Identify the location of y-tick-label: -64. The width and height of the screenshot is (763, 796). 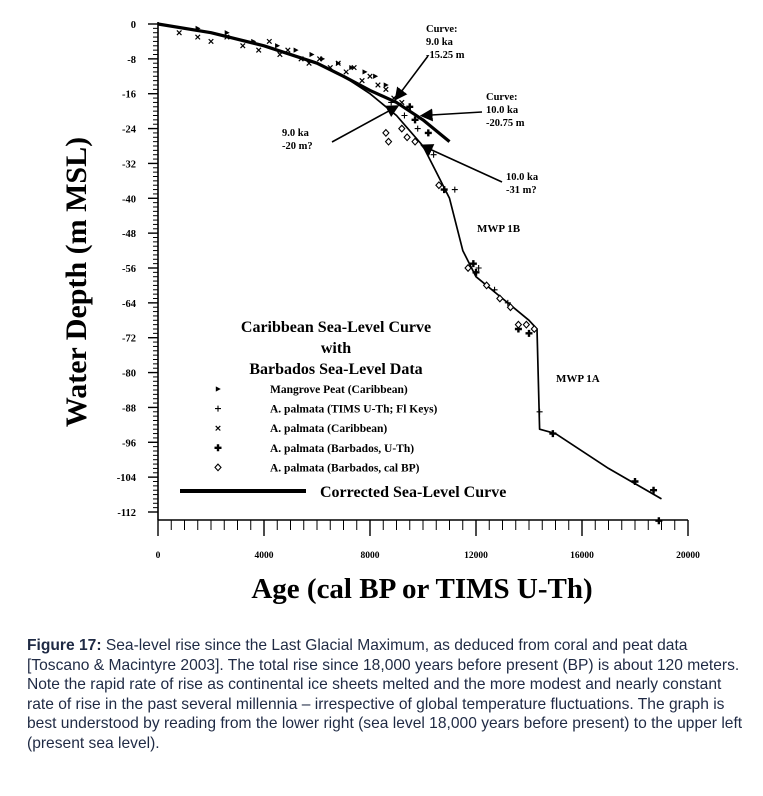
(129, 304).